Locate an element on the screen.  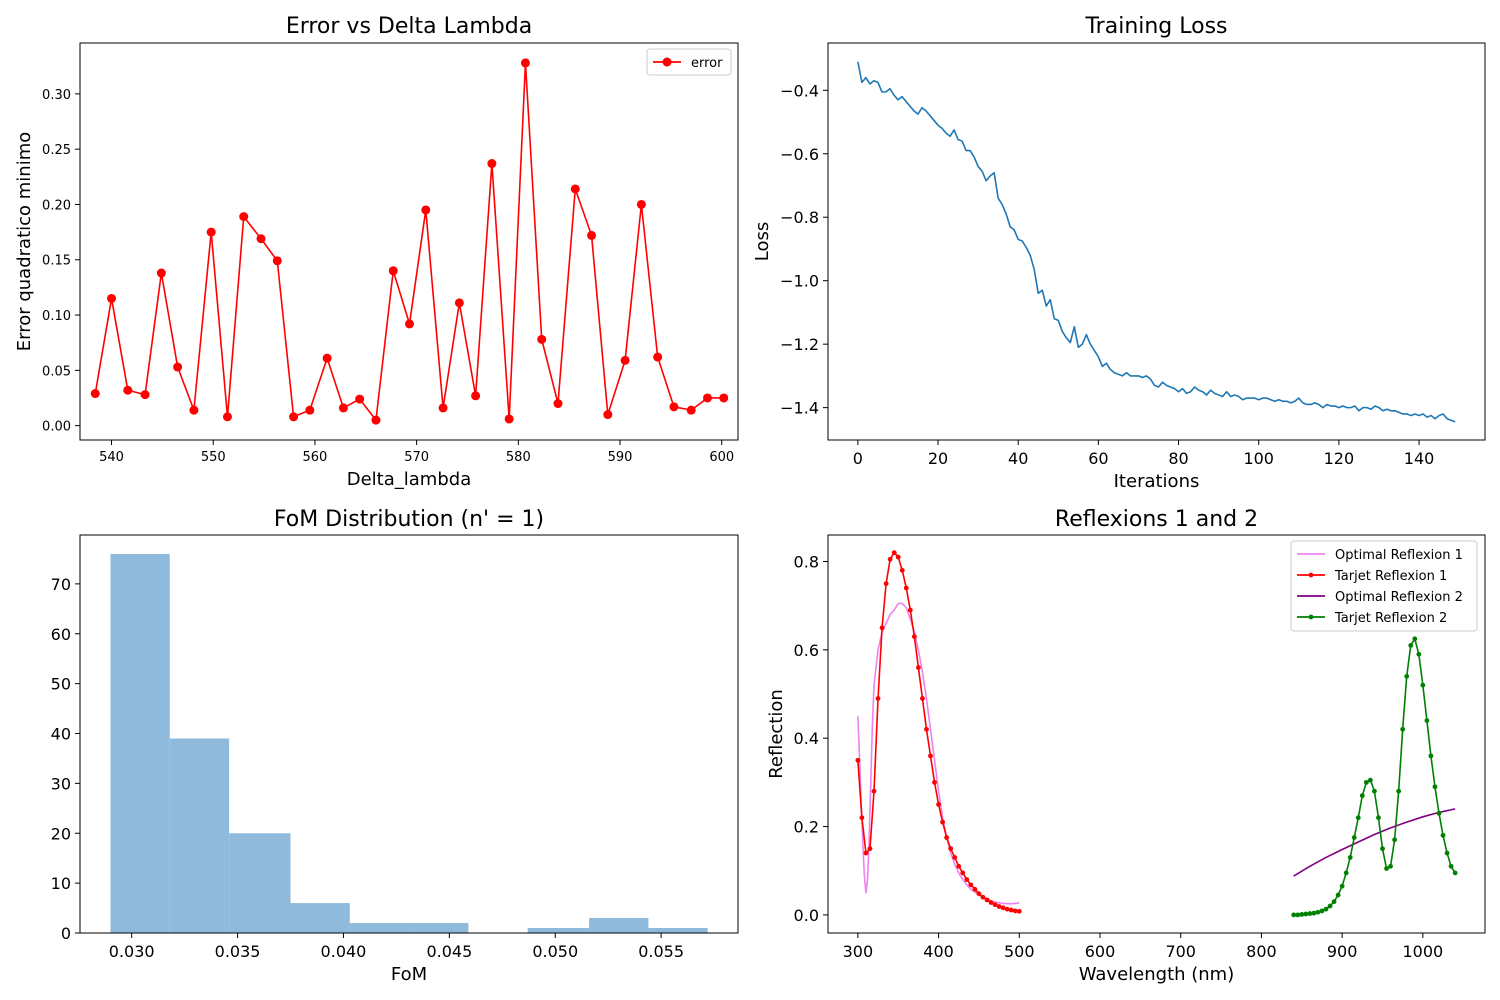
x-tick-label: 20 is located at coordinates (938, 458).